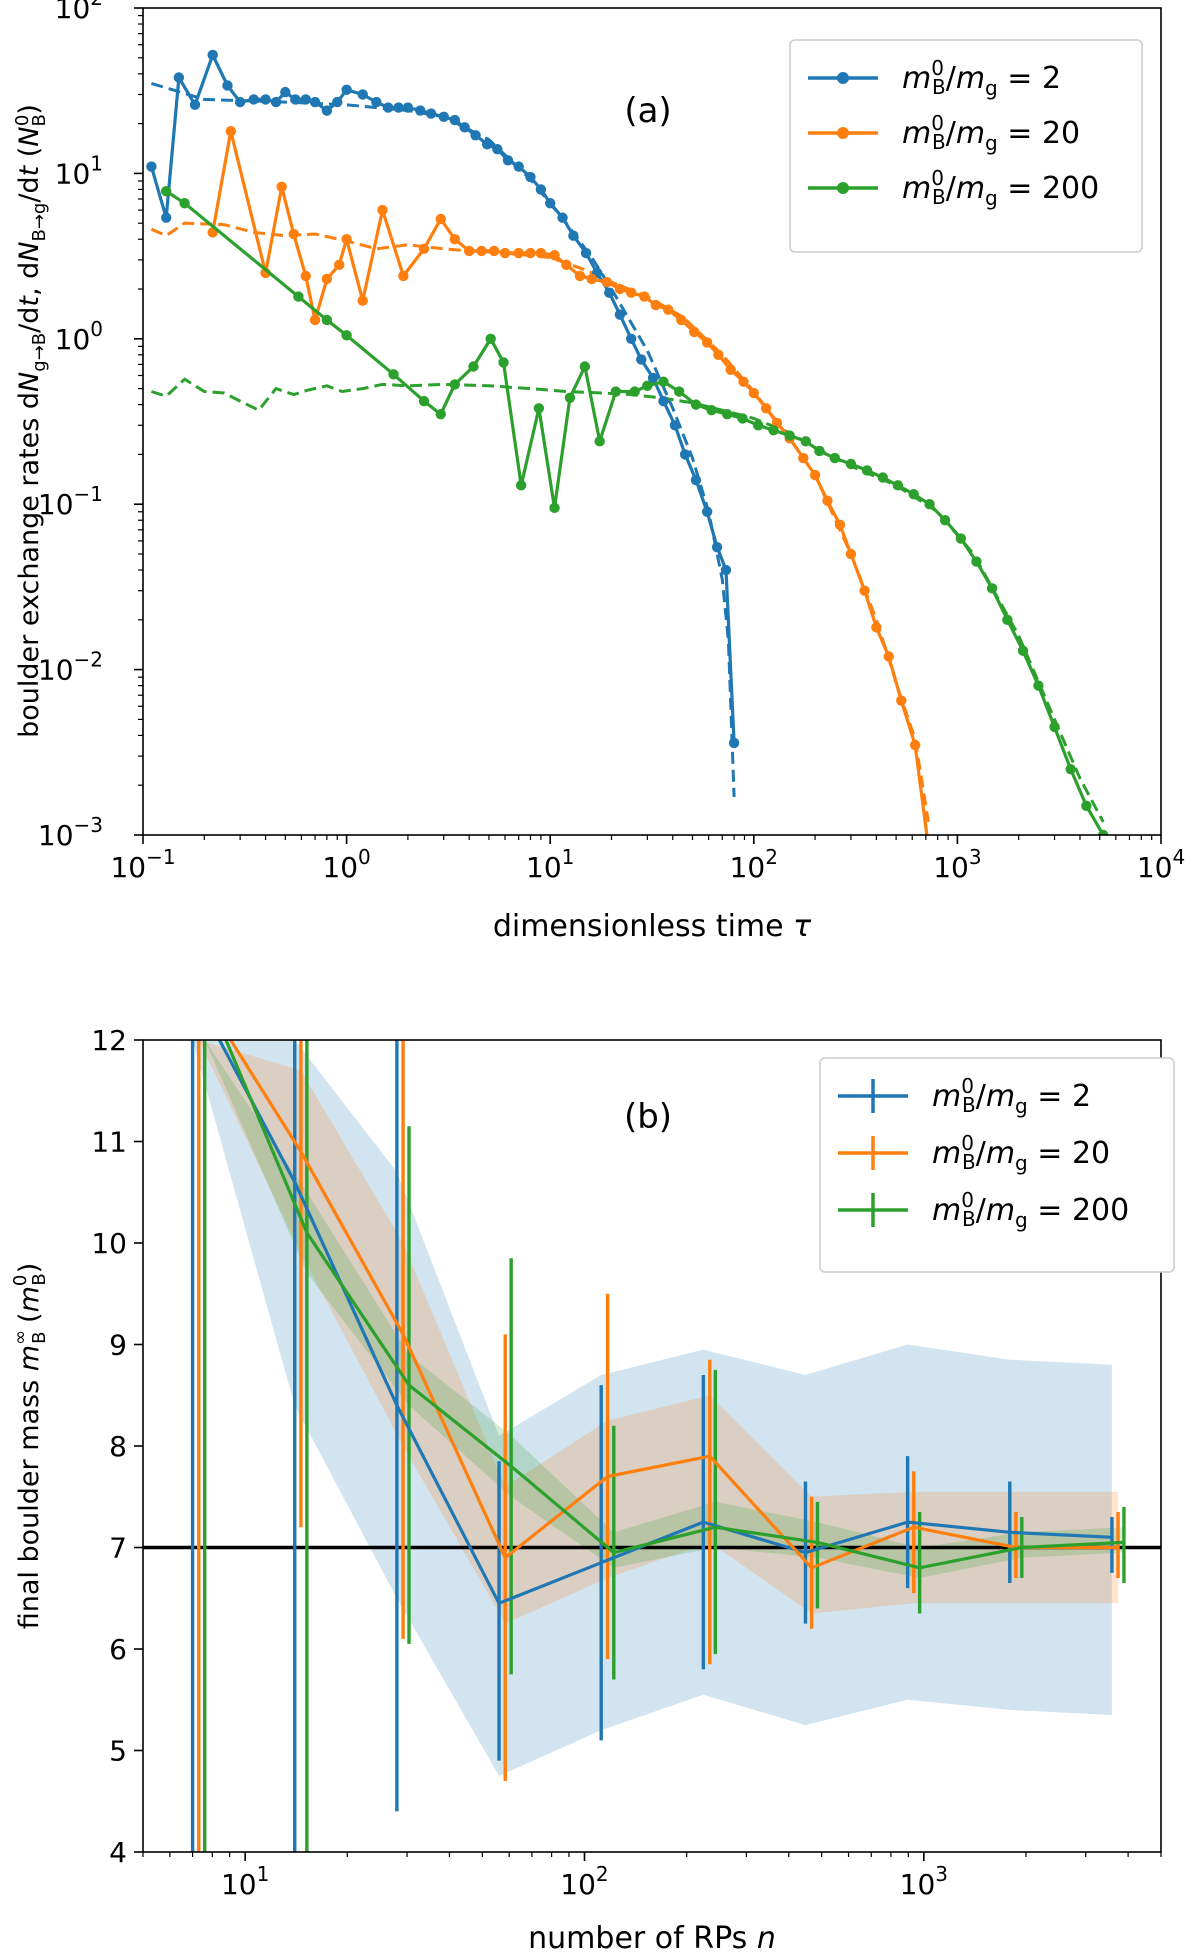 Image resolution: width=1200 pixels, height=1960 pixels. I want to click on legend-label-series-0: m0 B/mg = 2, so click(1011, 1096).